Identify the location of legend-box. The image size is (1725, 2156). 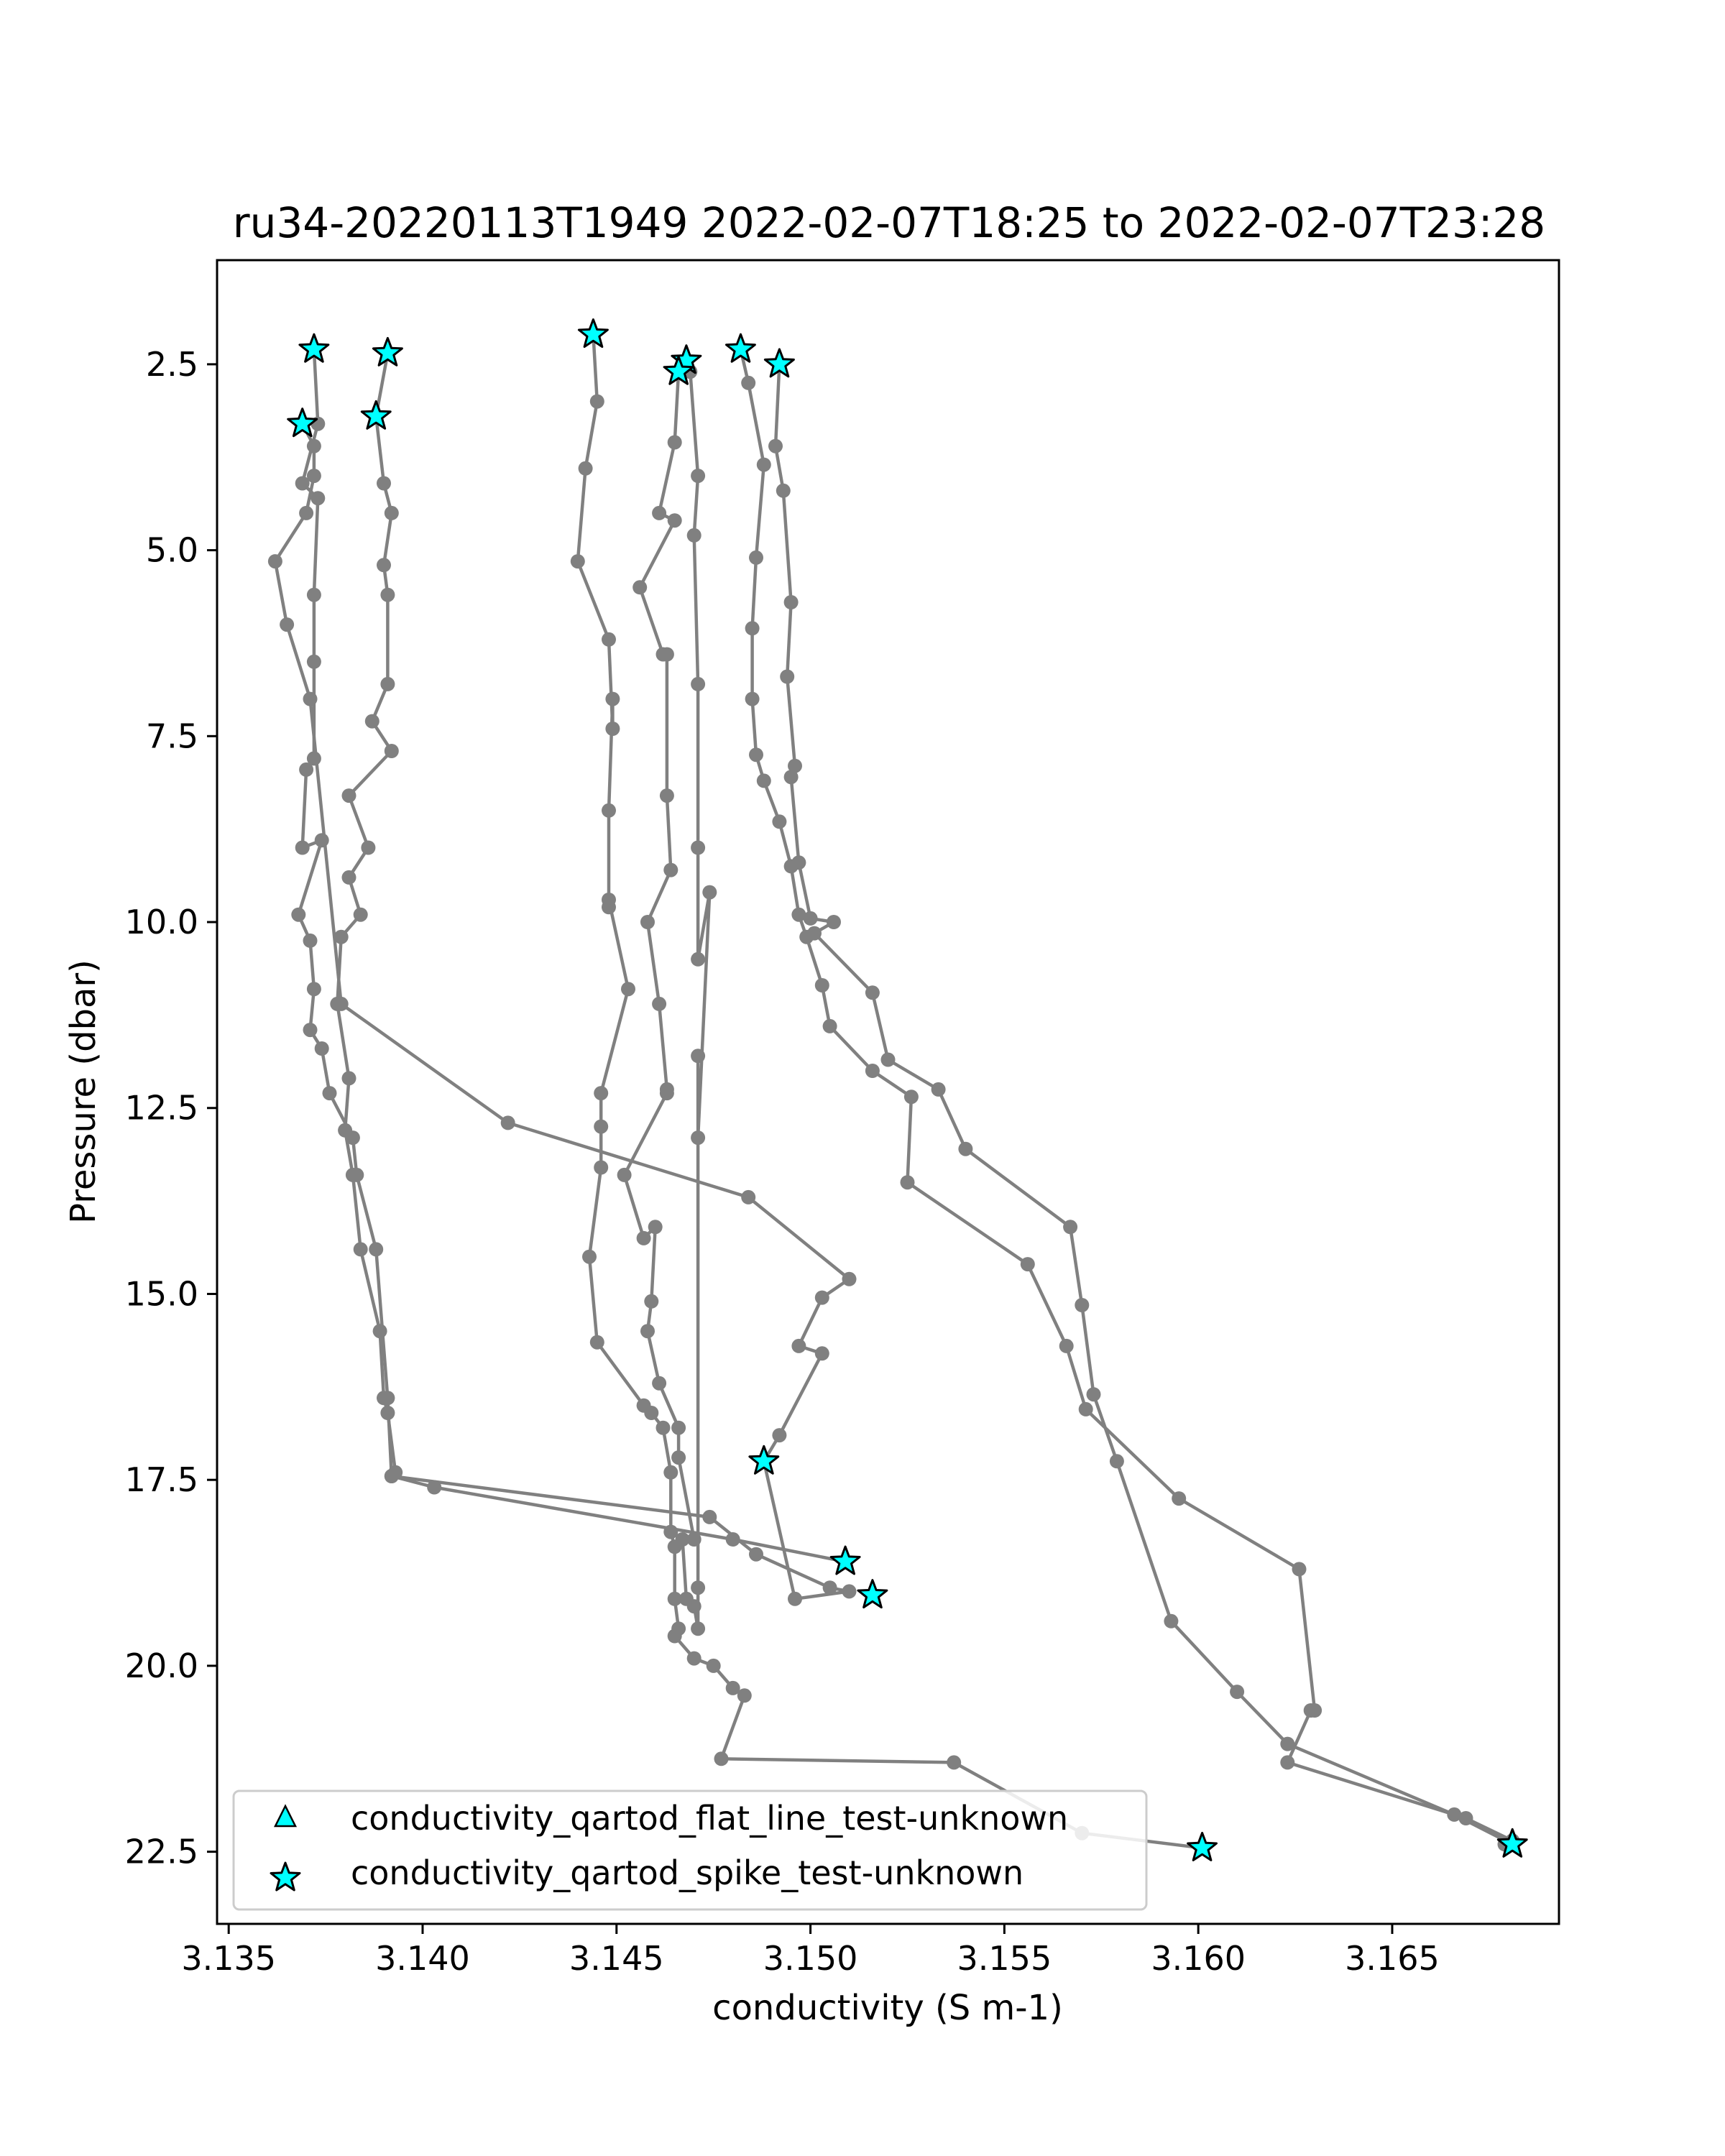
(690, 1850).